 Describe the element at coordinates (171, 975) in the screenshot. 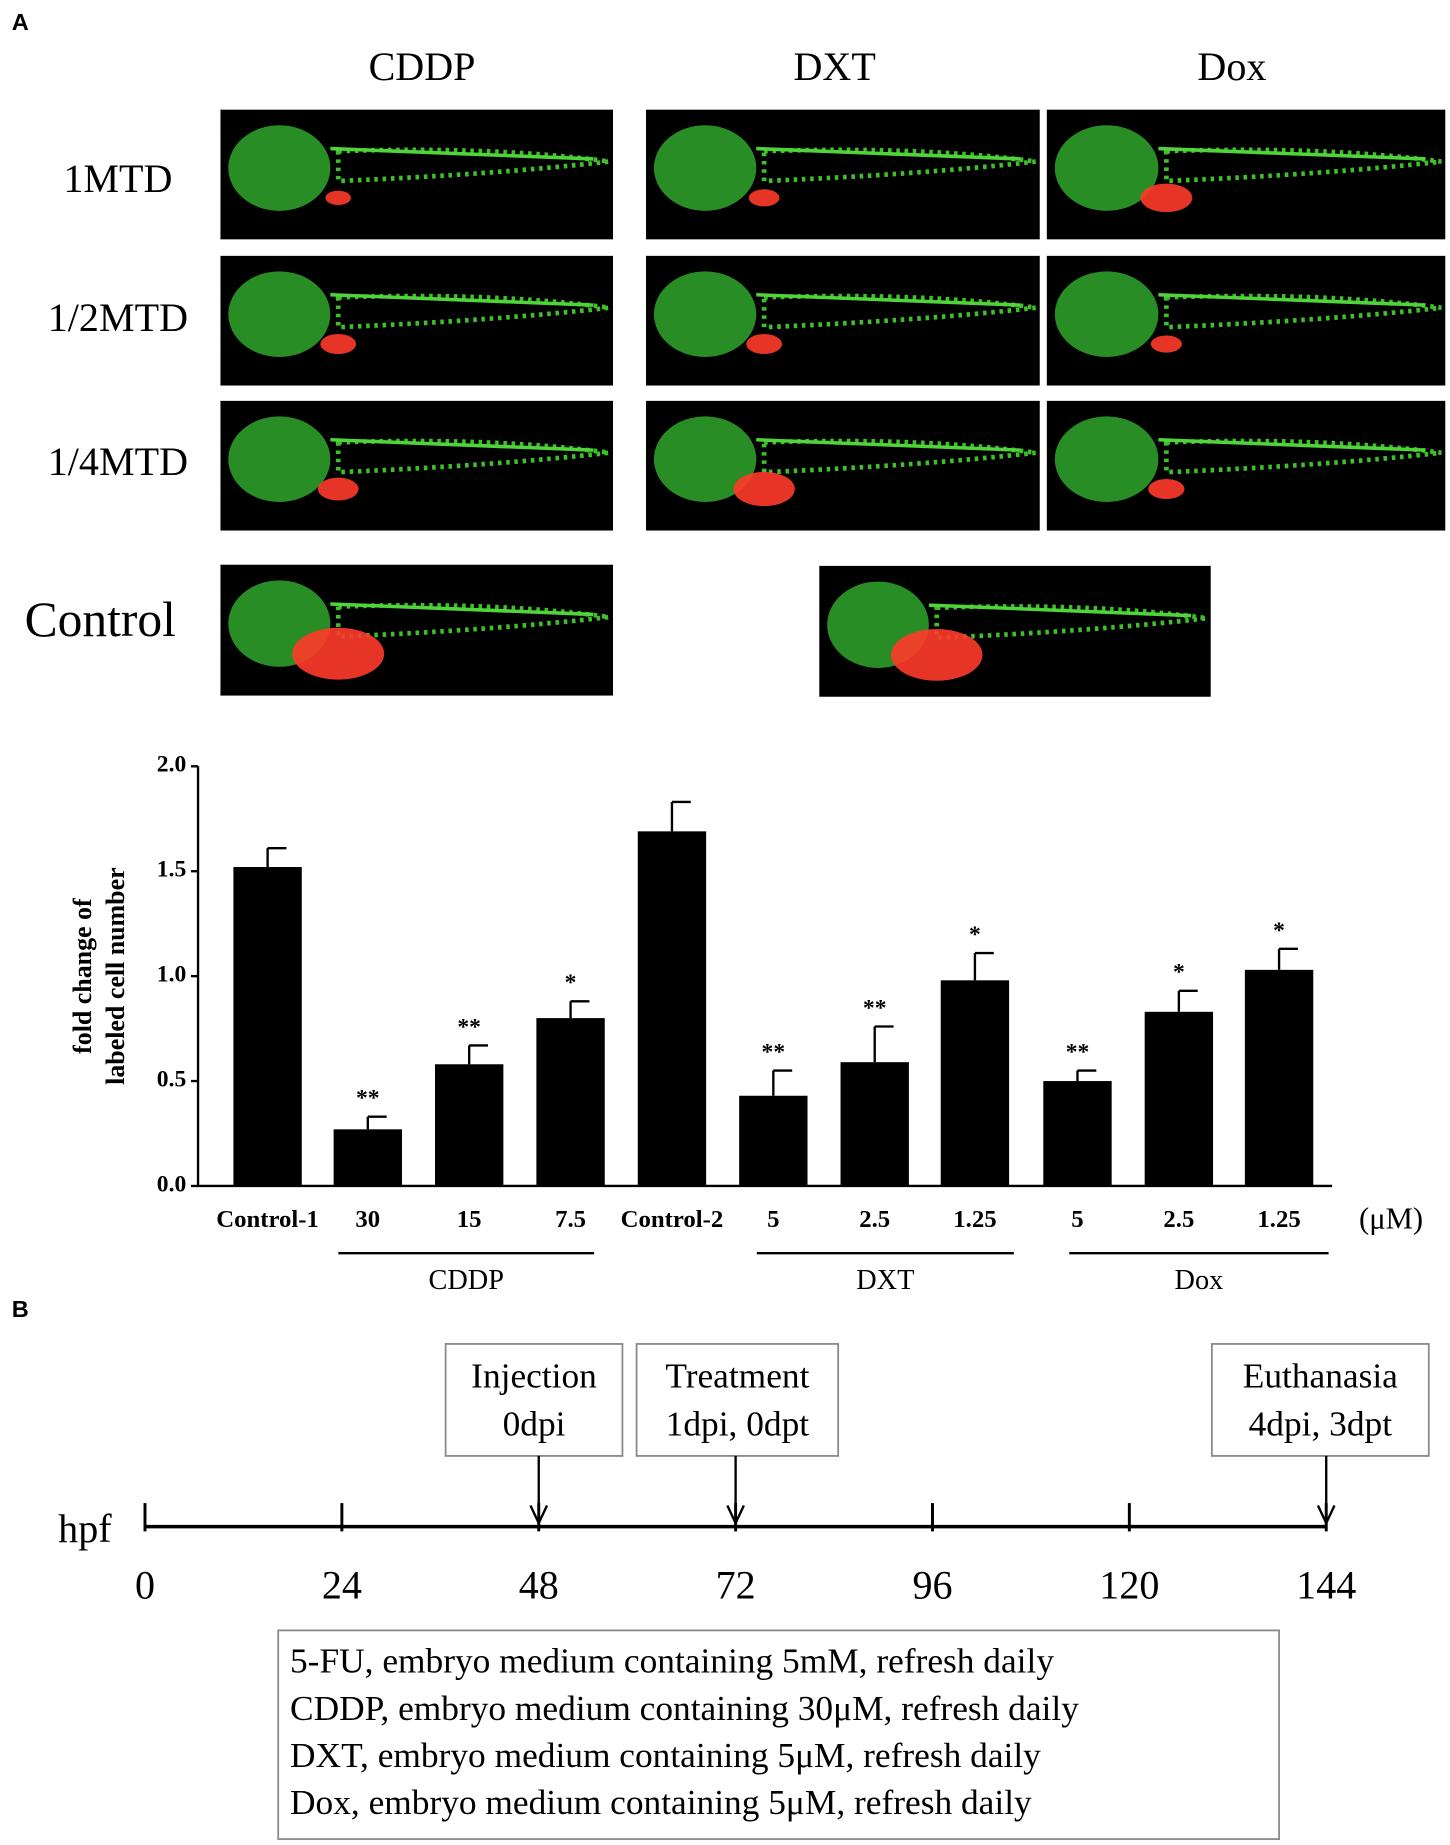

I see `y-tick-label: 1.0` at that location.